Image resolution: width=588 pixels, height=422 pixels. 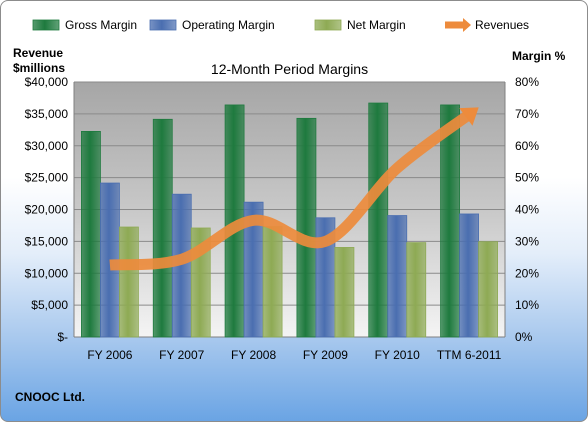 What do you see at coordinates (109, 355) in the screenshot?
I see `x-tick-label: FY 2006` at bounding box center [109, 355].